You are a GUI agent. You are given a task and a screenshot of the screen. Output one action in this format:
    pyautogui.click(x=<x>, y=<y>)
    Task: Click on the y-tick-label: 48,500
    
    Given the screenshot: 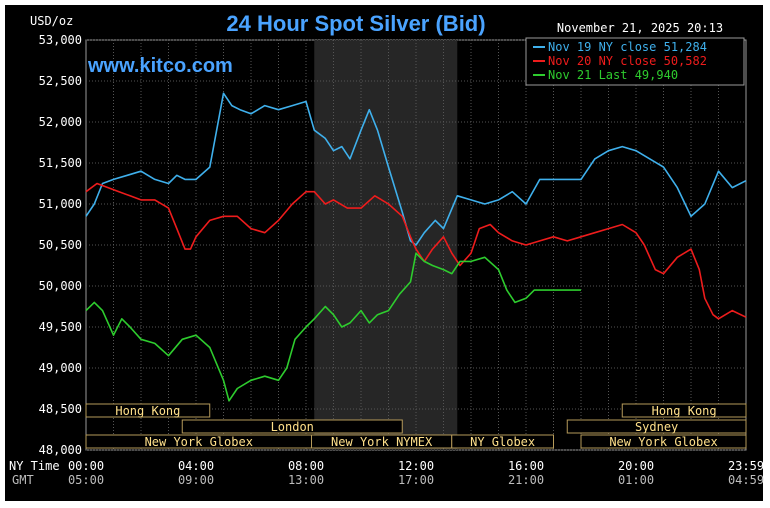 What is the action you would take?
    pyautogui.click(x=60, y=409)
    